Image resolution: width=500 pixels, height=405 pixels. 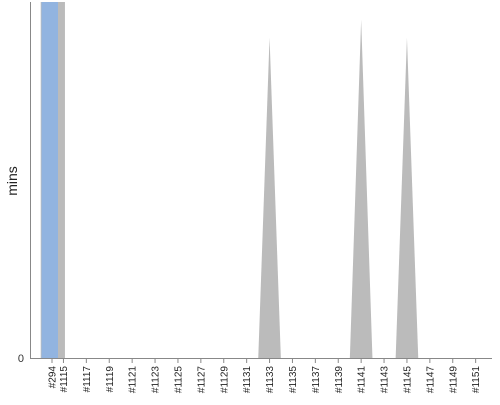 What do you see at coordinates (476, 380) in the screenshot?
I see `x-tick-label: #1151` at bounding box center [476, 380].